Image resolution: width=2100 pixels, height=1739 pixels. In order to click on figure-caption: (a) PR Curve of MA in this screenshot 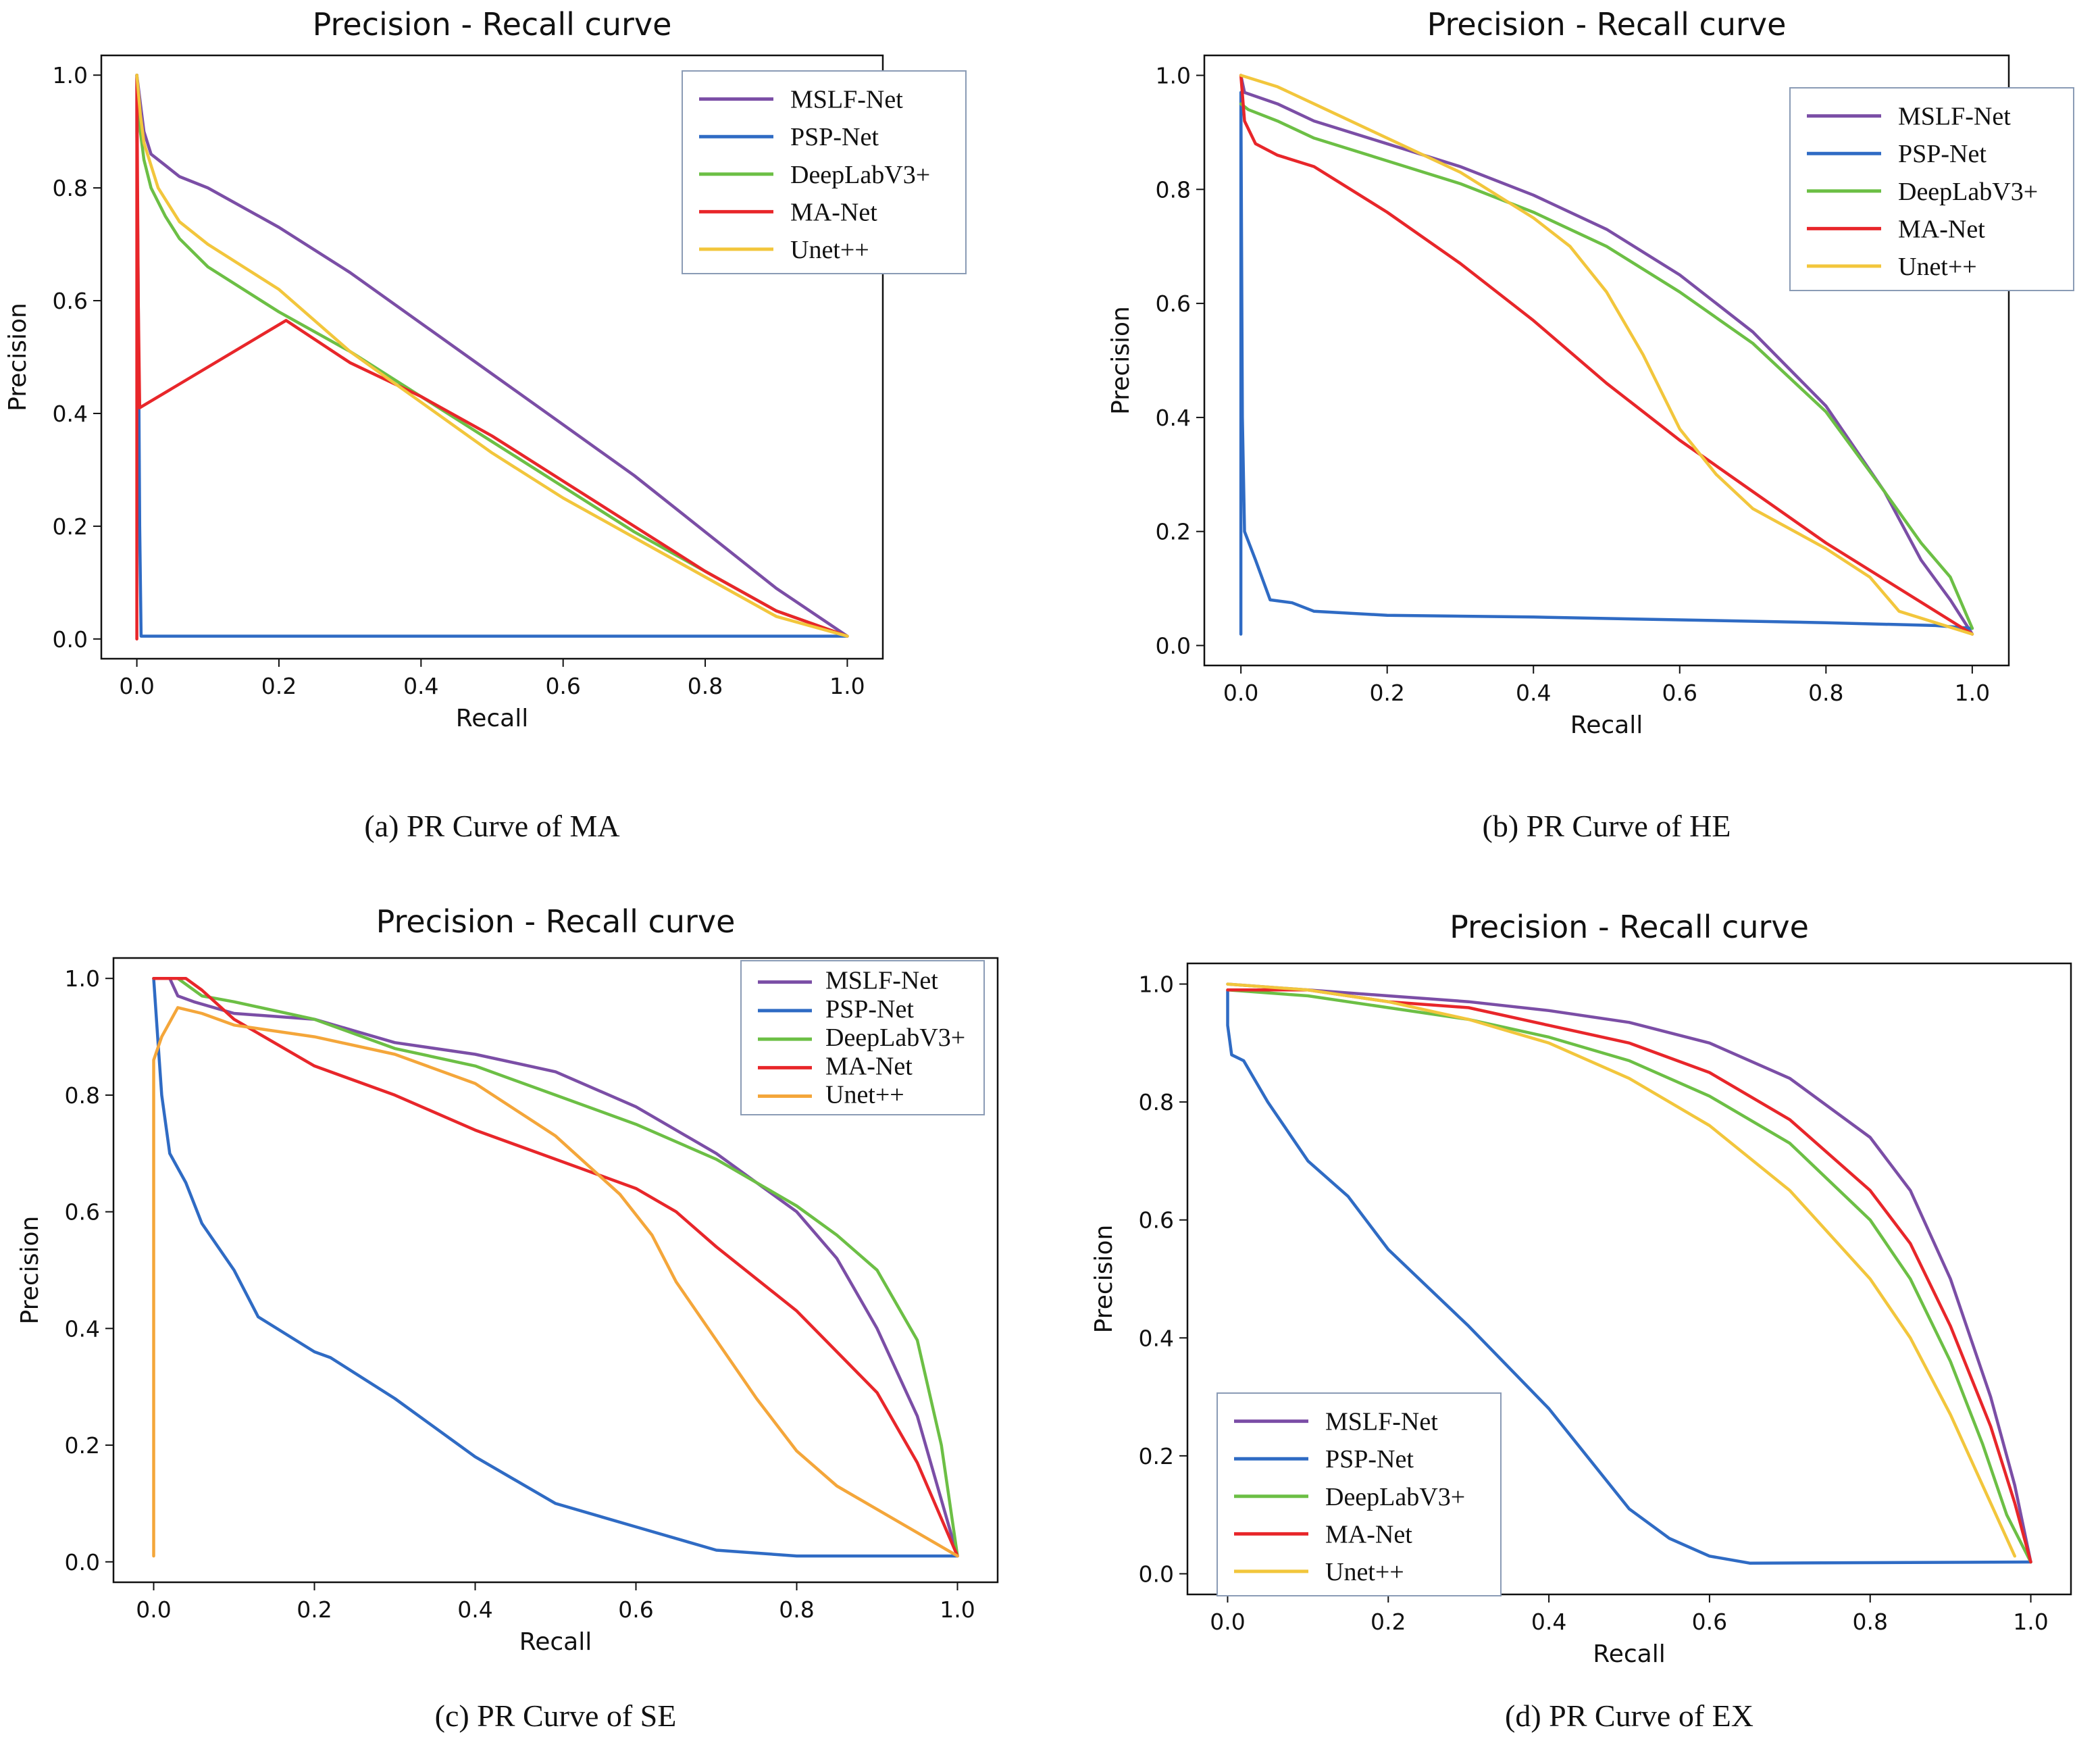, I will do `click(492, 826)`.